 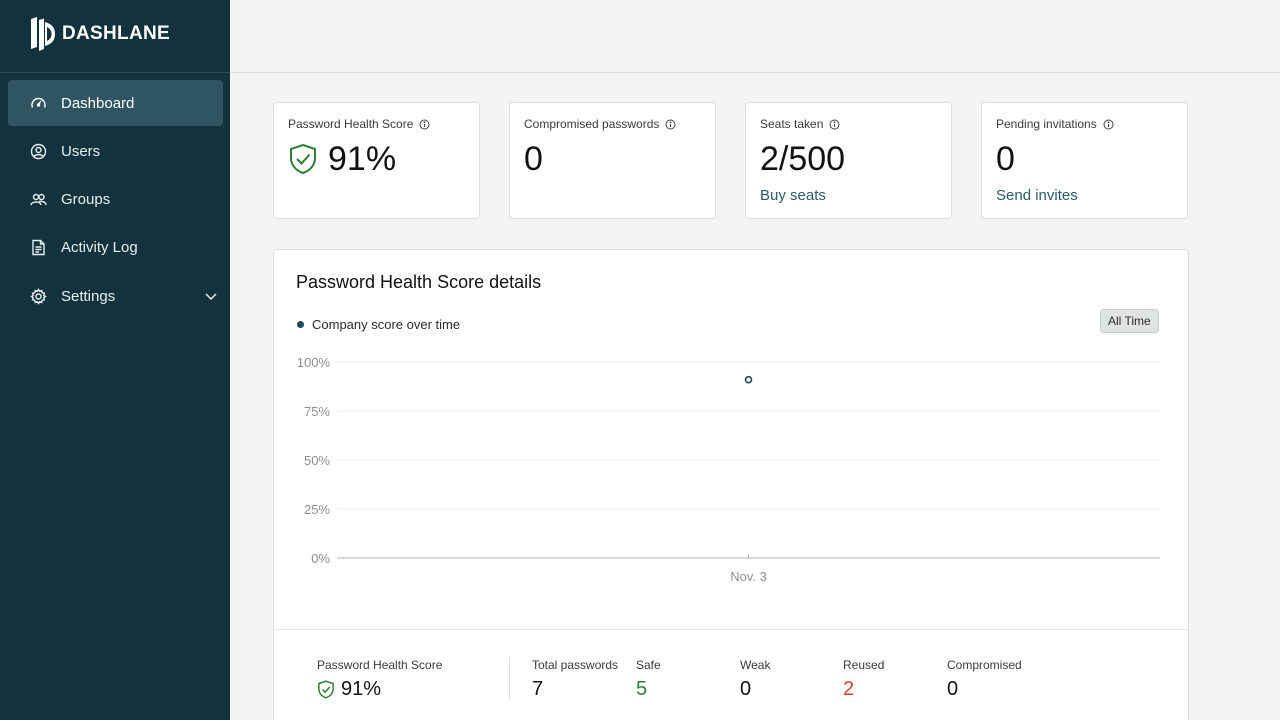 I want to click on summary-score-value: 91%, so click(x=361, y=689).